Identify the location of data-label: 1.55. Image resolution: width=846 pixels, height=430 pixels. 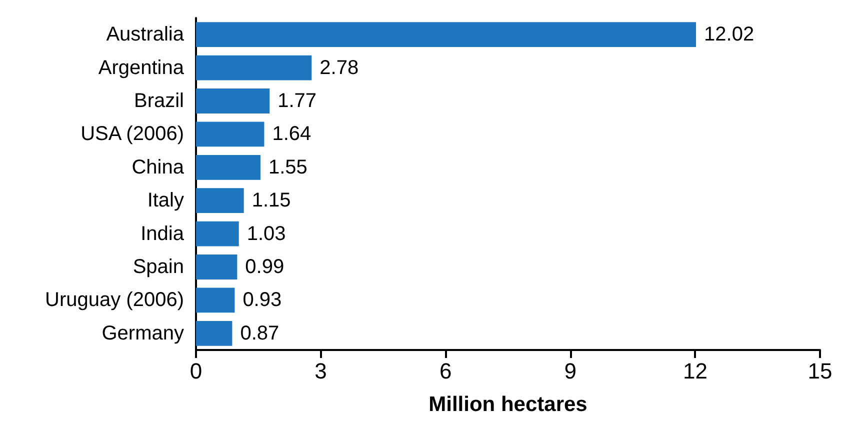
(288, 167).